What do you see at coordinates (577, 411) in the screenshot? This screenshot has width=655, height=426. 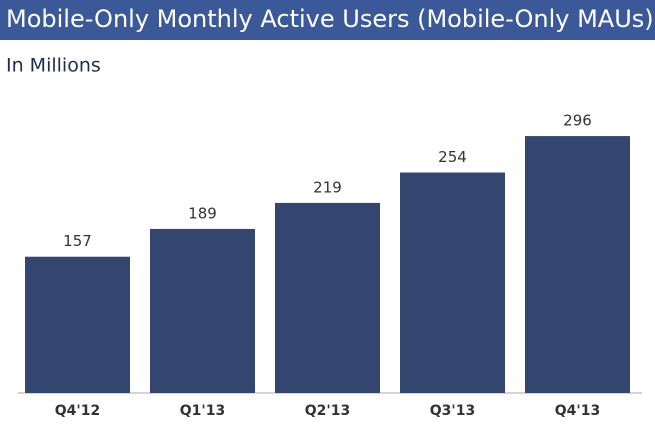 I see `x-tick-label: Q4'13` at bounding box center [577, 411].